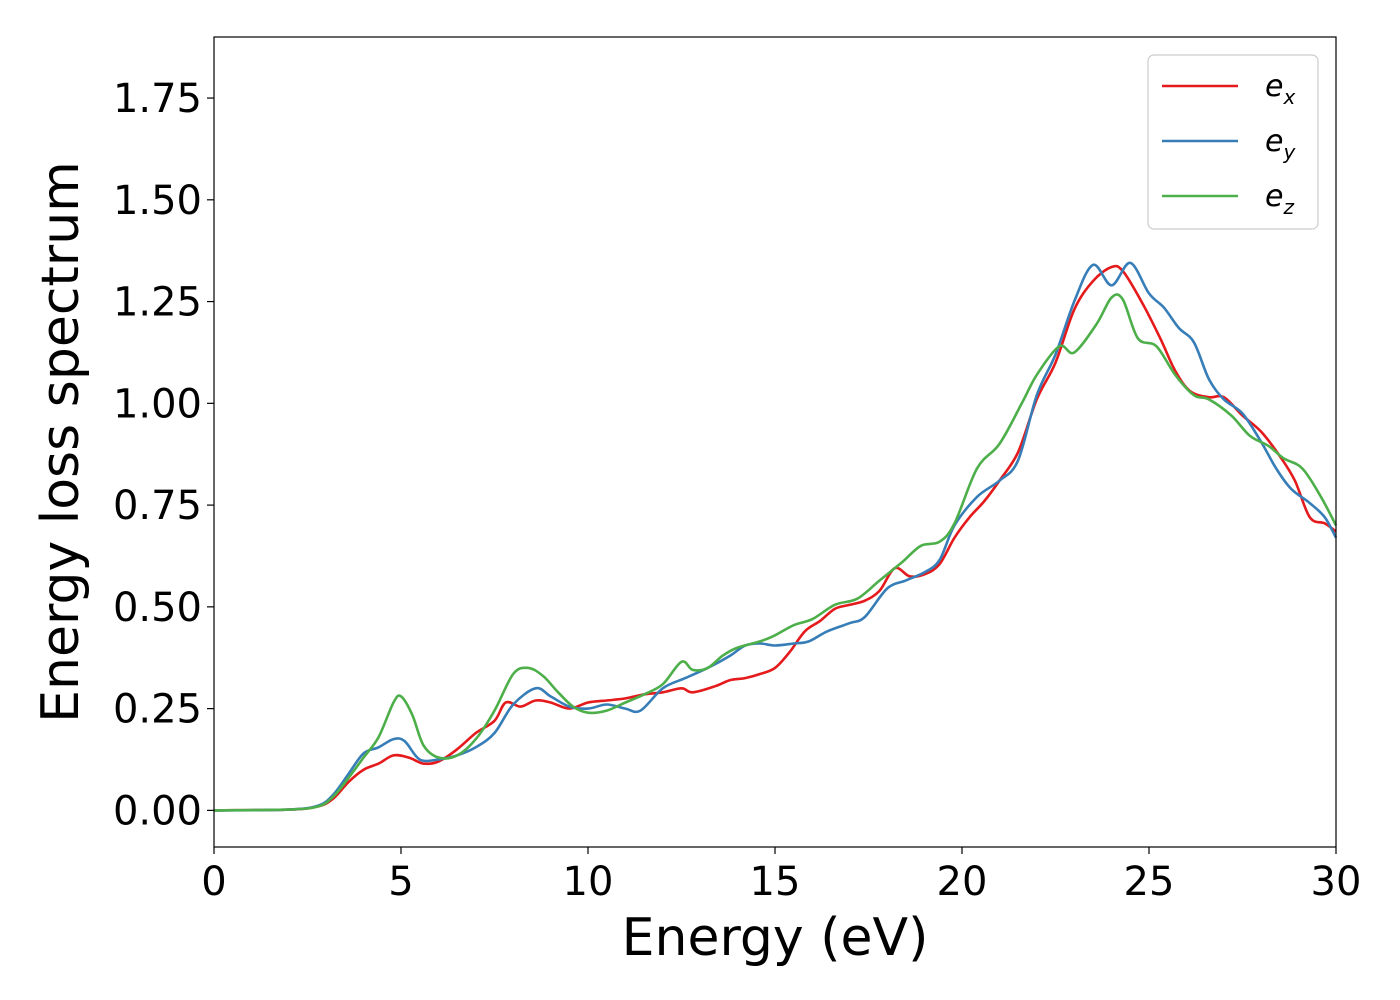 The image size is (1400, 1000). Describe the element at coordinates (400, 882) in the screenshot. I see `x-tick-label: 5` at that location.